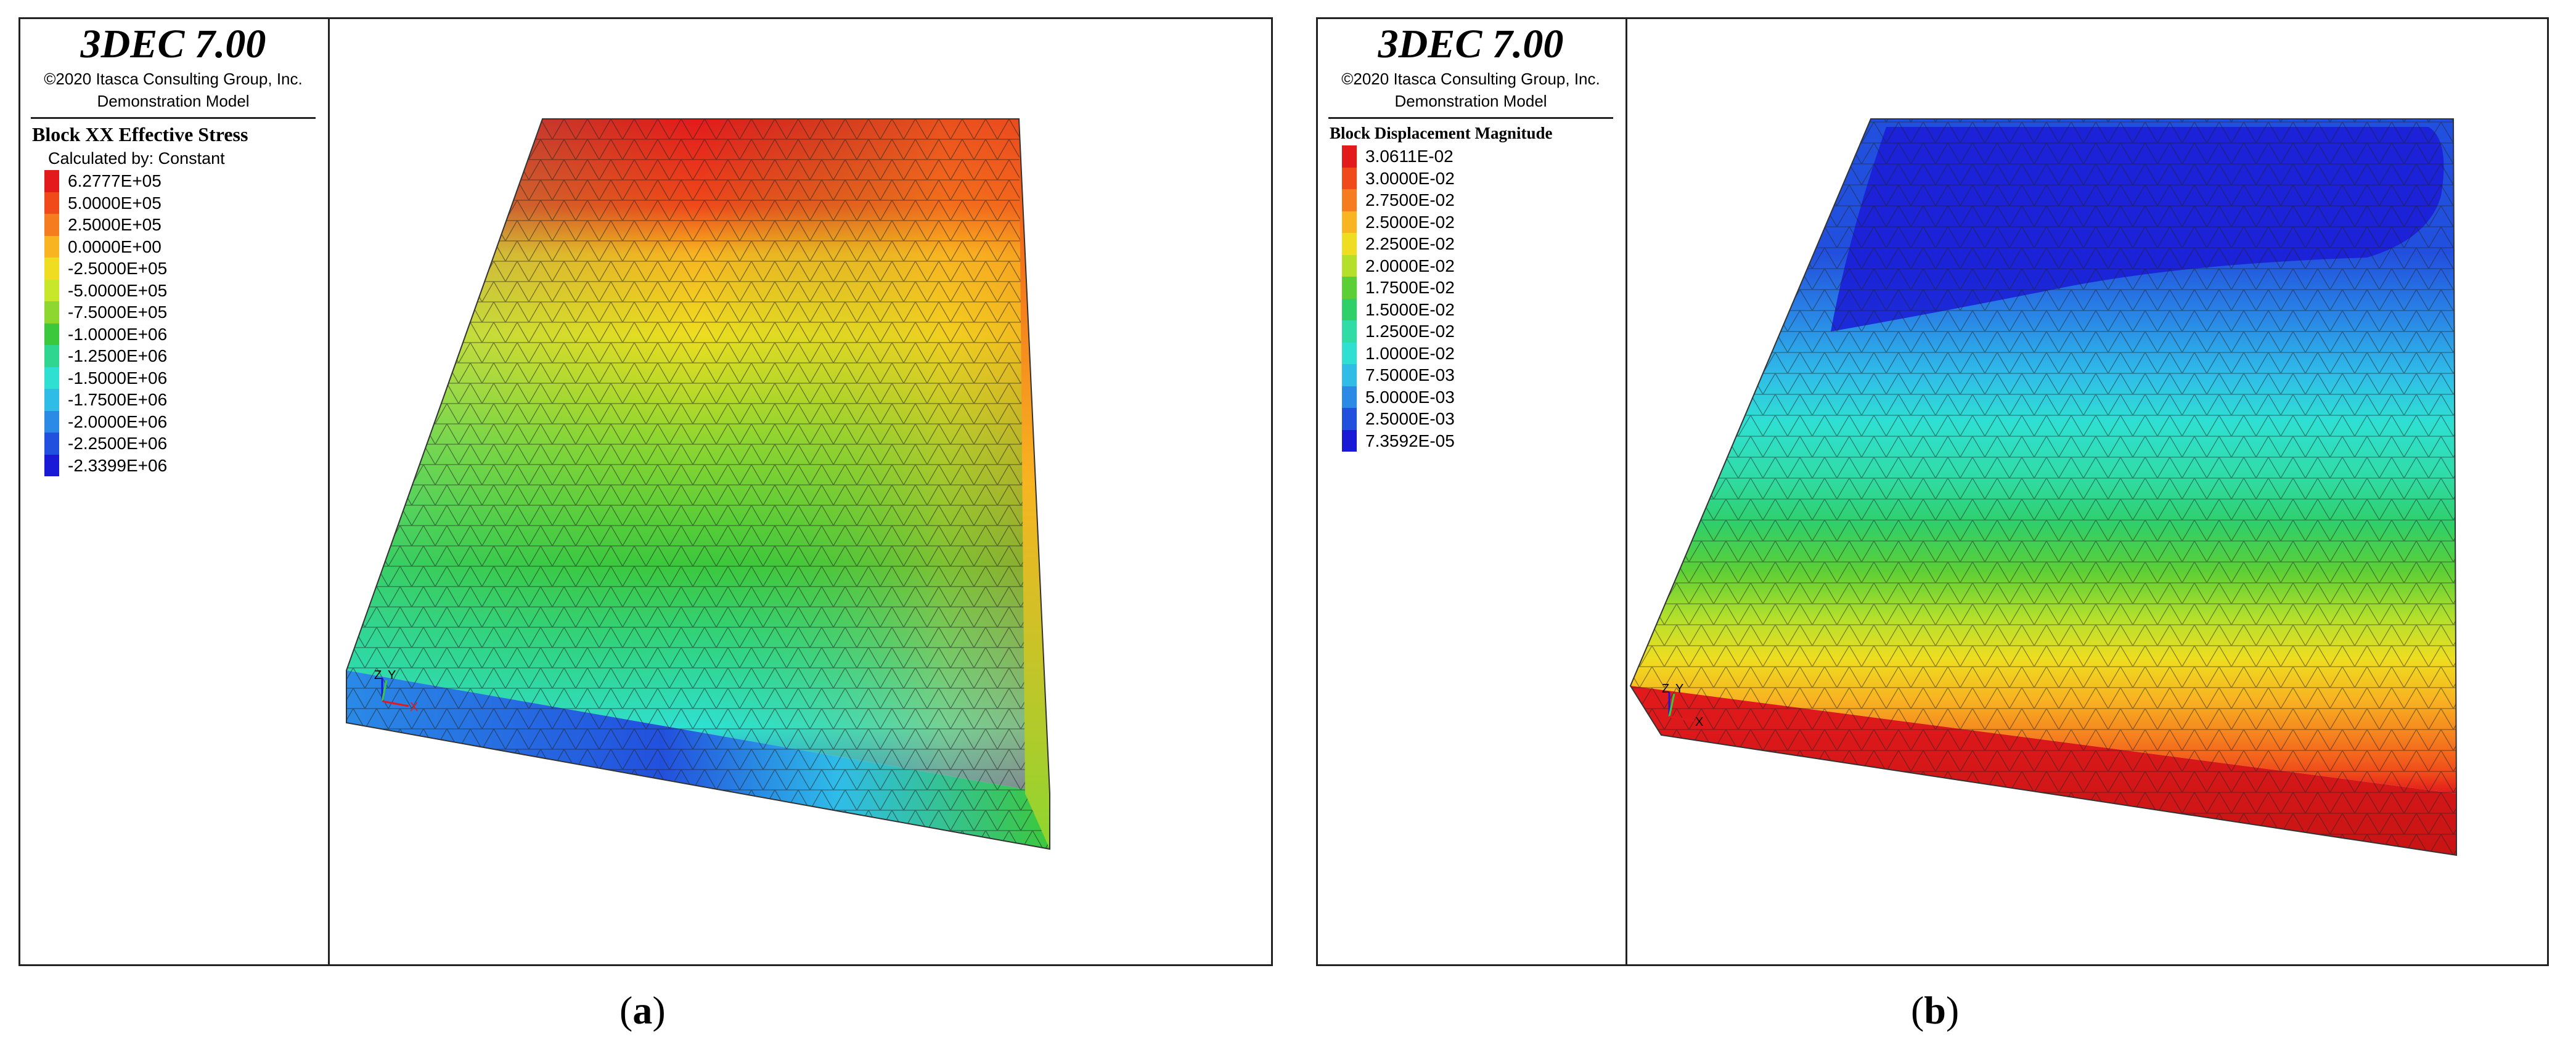 The height and width of the screenshot is (1061, 2576). I want to click on legend-value: 3.0000E-02, so click(1410, 178).